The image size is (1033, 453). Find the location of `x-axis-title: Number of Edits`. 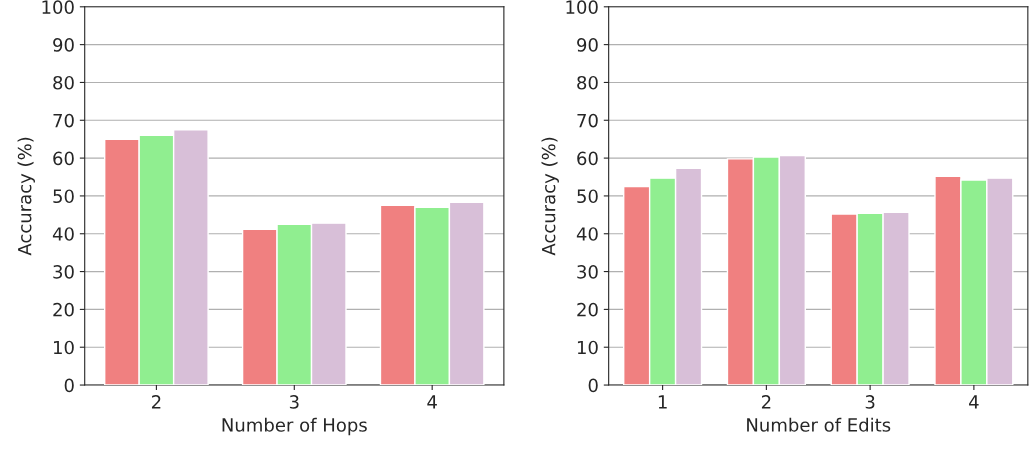

x-axis-title: Number of Edits is located at coordinates (819, 424).